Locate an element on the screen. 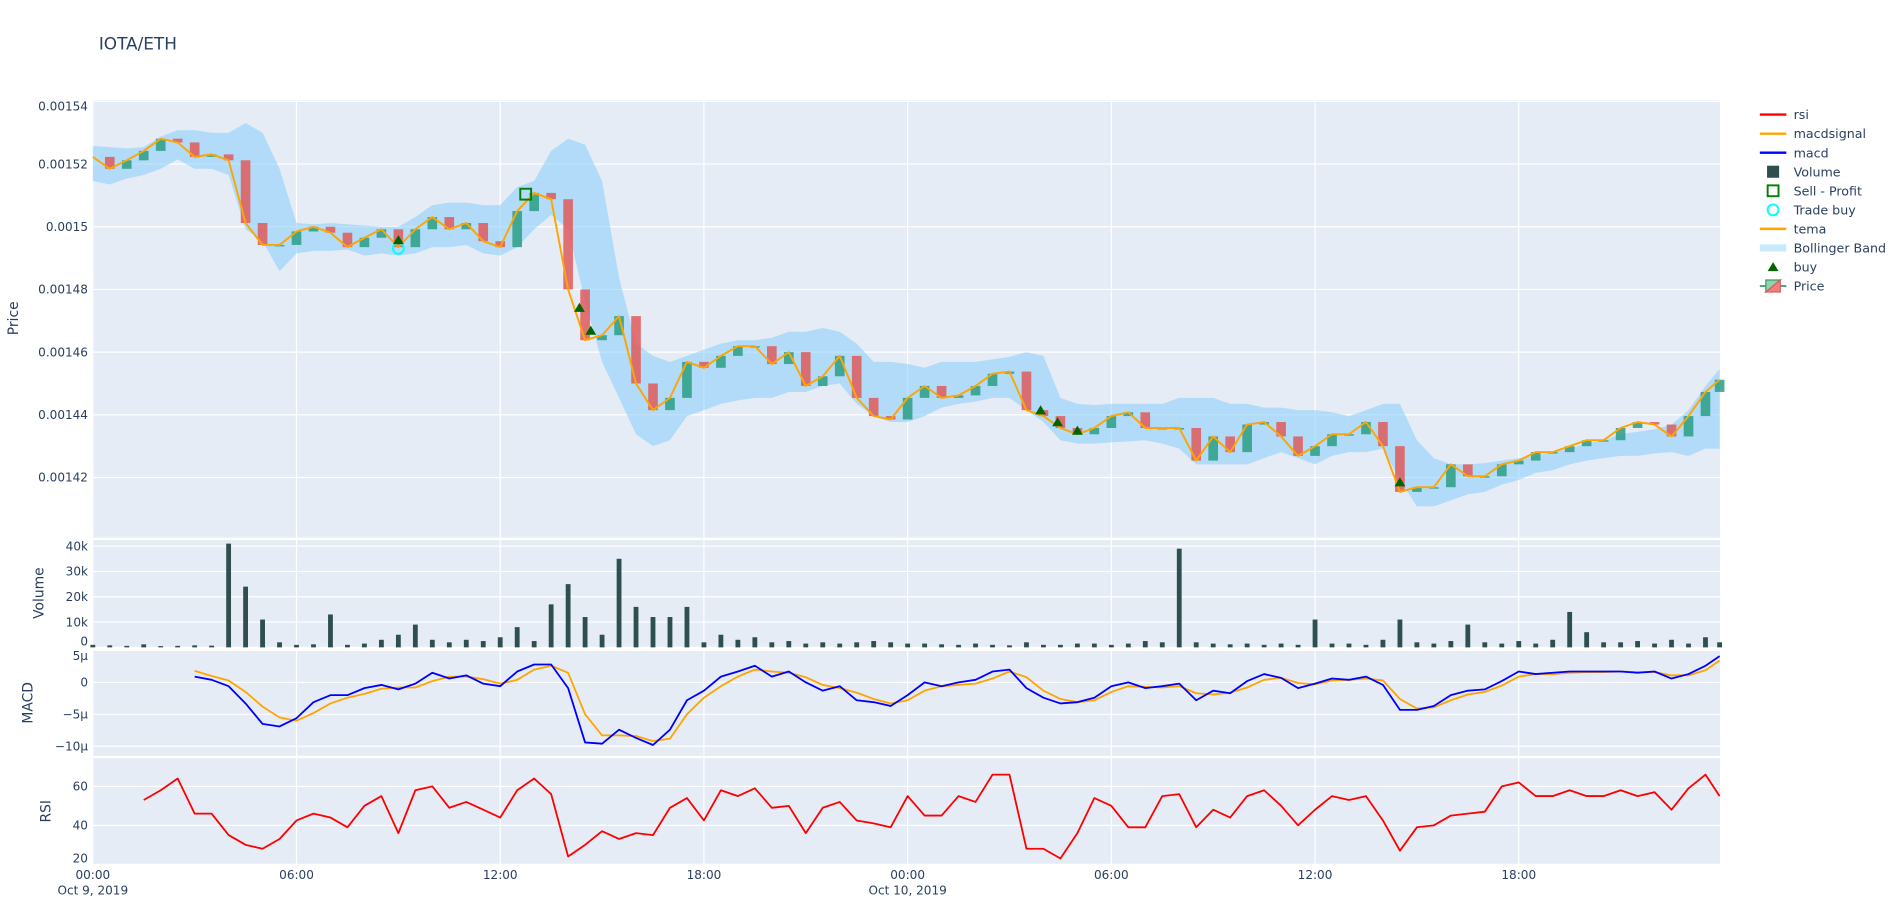 The height and width of the screenshot is (903, 1890). macd-tick-label: −10µ is located at coordinates (71, 746).